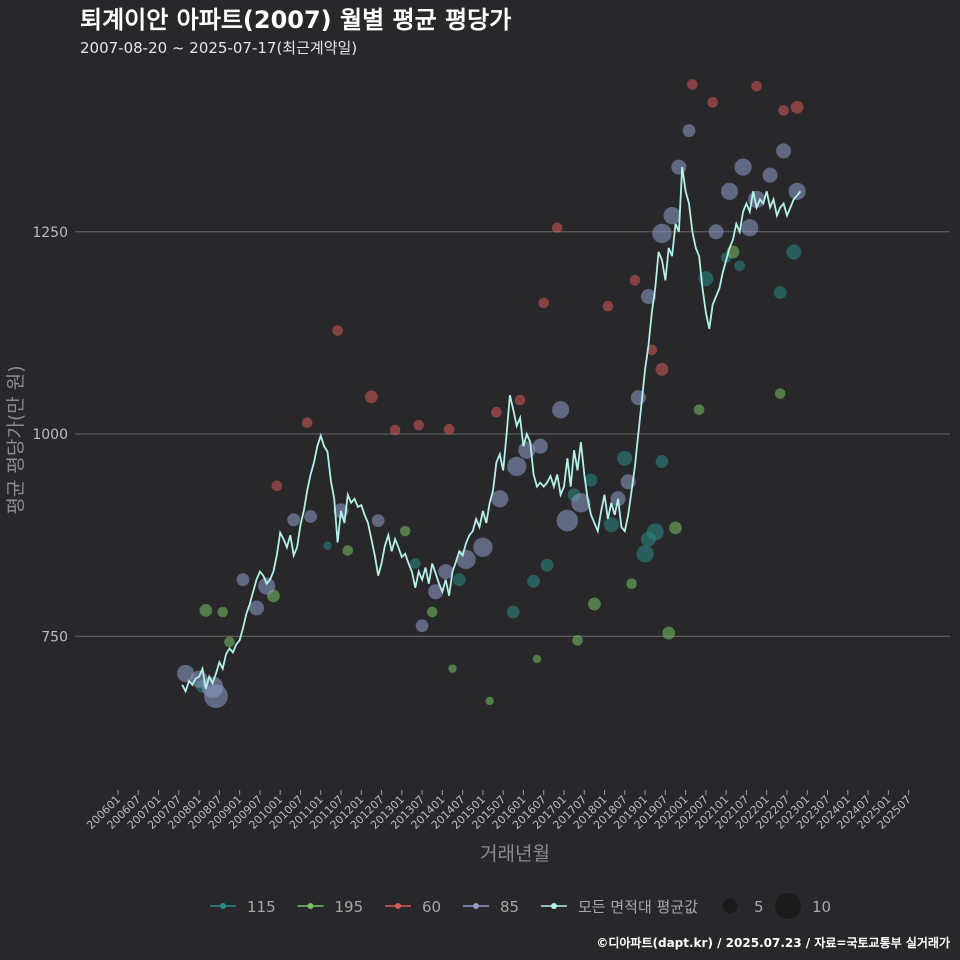  I want to click on y-tick-label: 750, so click(54, 637).